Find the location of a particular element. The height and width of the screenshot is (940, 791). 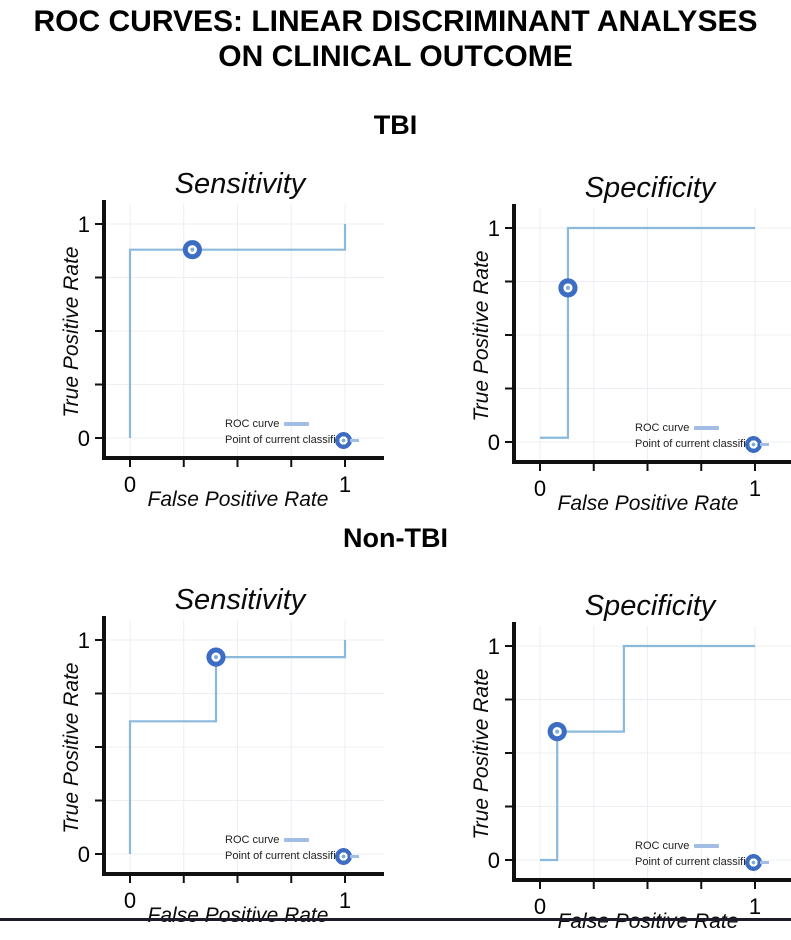

figure-title-line1: ROC CURVES: LINEAR DISCRIMINANT ANALYSES is located at coordinates (395, 21).